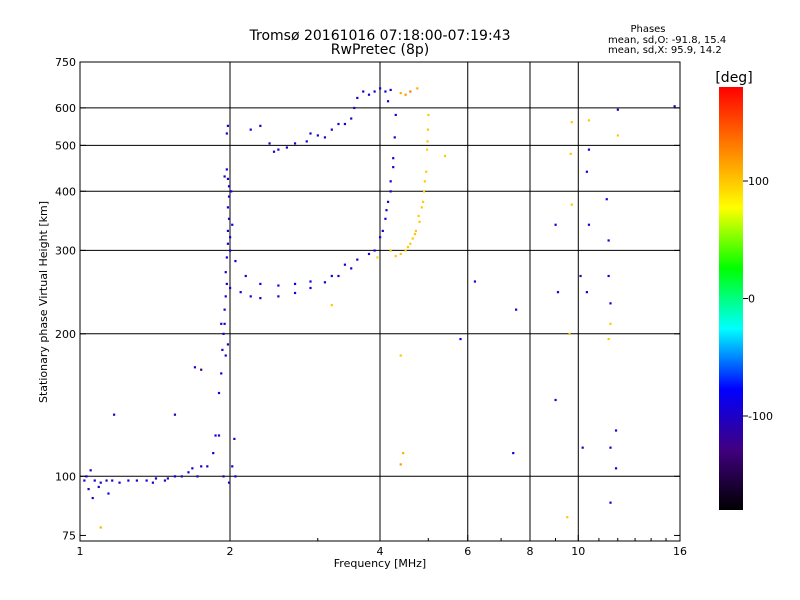 The image size is (800, 600). Describe the element at coordinates (380, 563) in the screenshot. I see `x-axis-label: Frequency [MHz]` at that location.